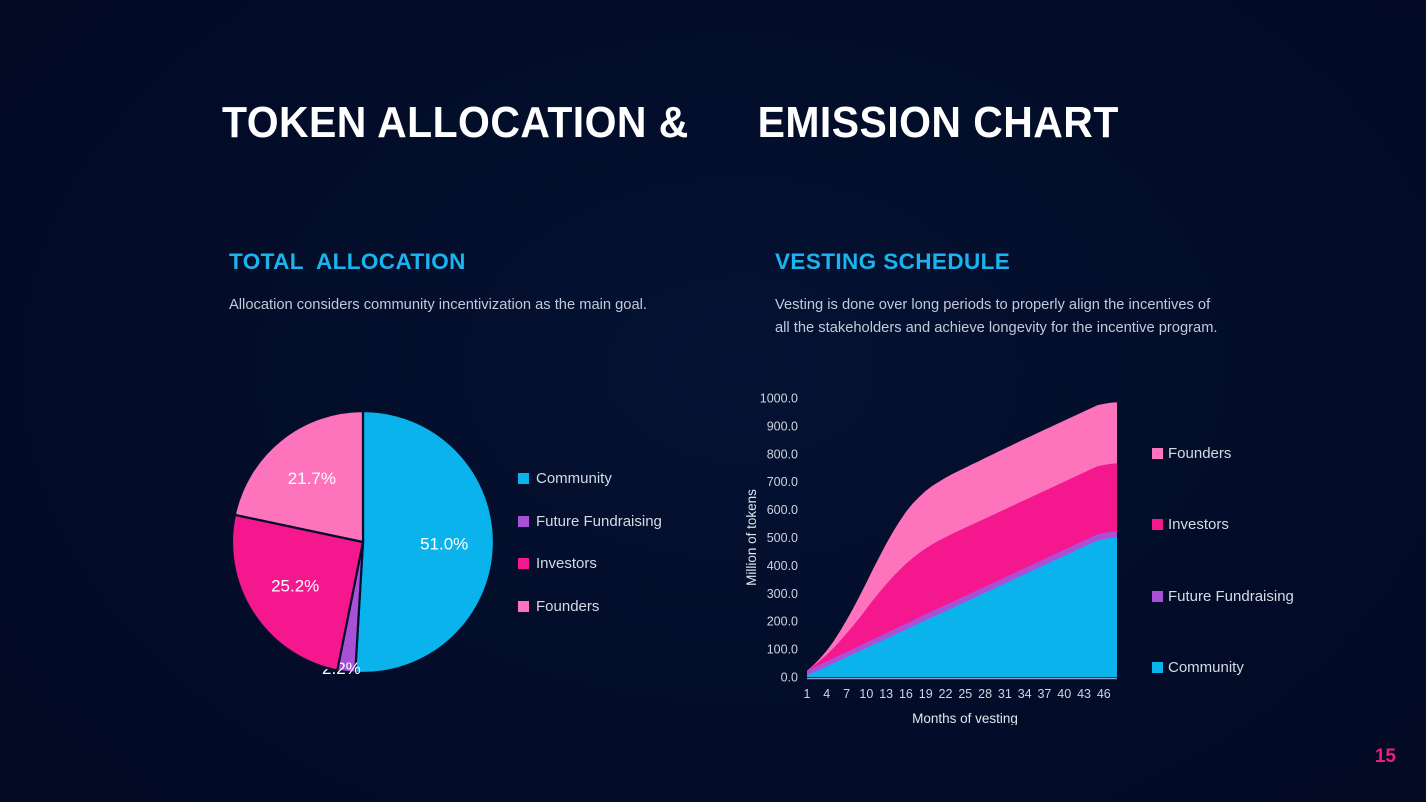 The image size is (1426, 802). What do you see at coordinates (946, 694) in the screenshot?
I see `x-axis-tick-label: 22` at bounding box center [946, 694].